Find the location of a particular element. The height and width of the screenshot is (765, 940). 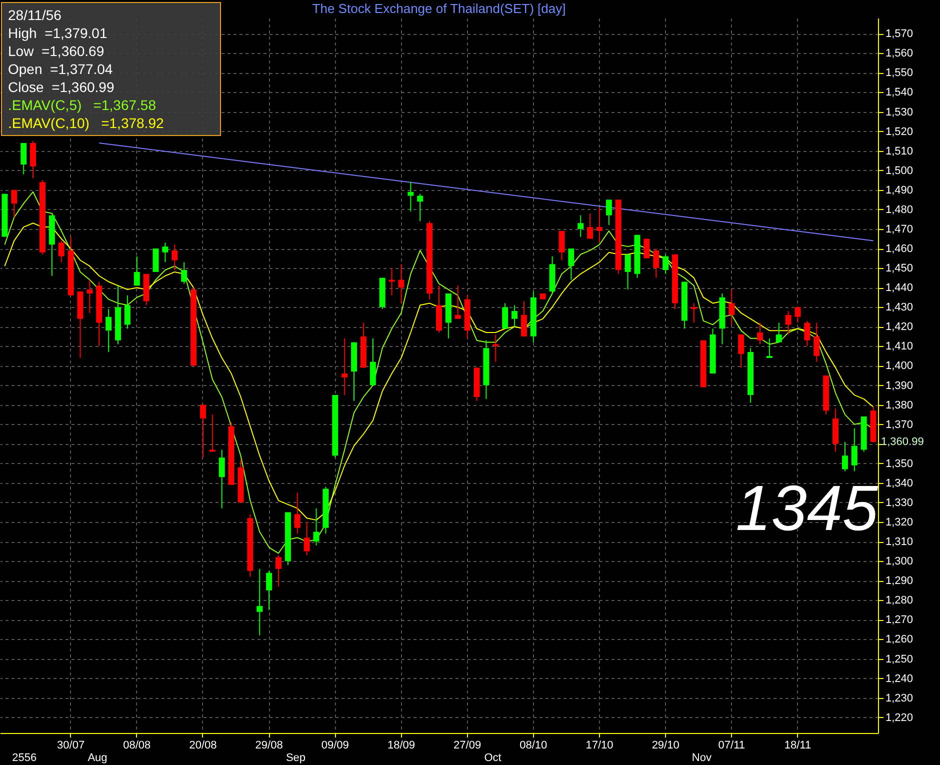

y-tick-label: 1,540 is located at coordinates (900, 92).